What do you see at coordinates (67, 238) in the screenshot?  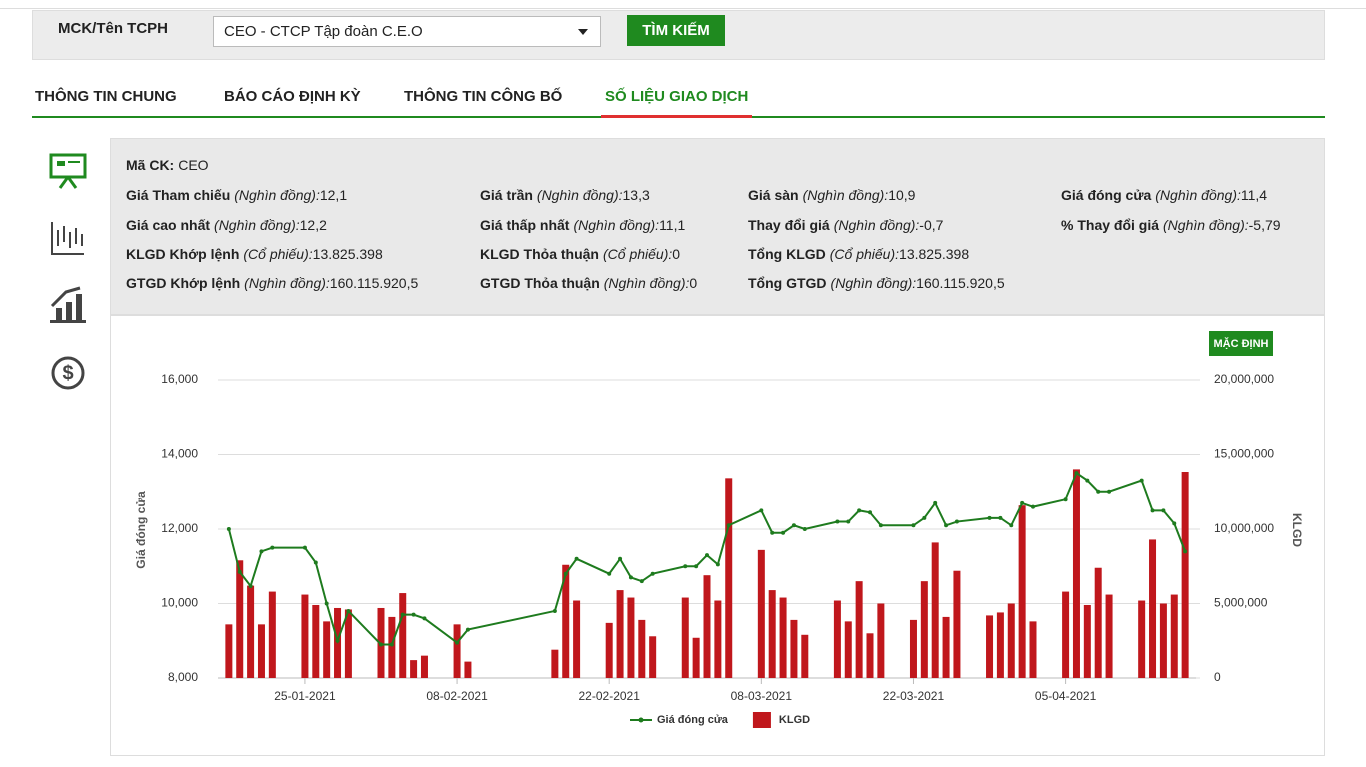 I see `candle-icon` at bounding box center [67, 238].